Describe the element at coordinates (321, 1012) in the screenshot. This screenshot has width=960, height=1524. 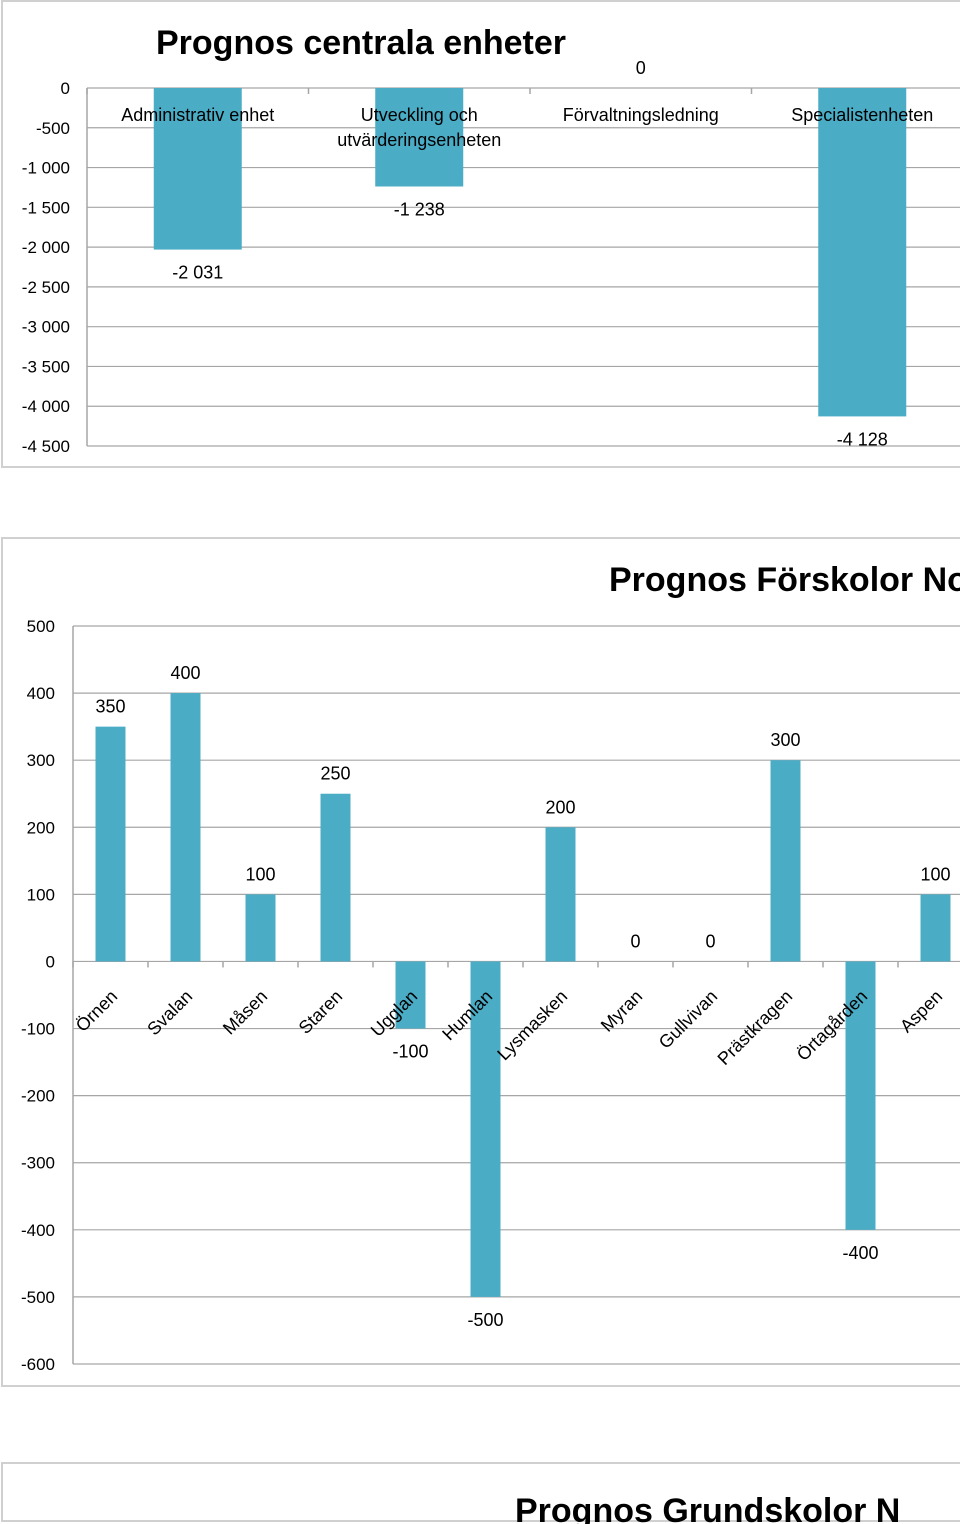
I see `chart2-category-label: Staren` at that location.